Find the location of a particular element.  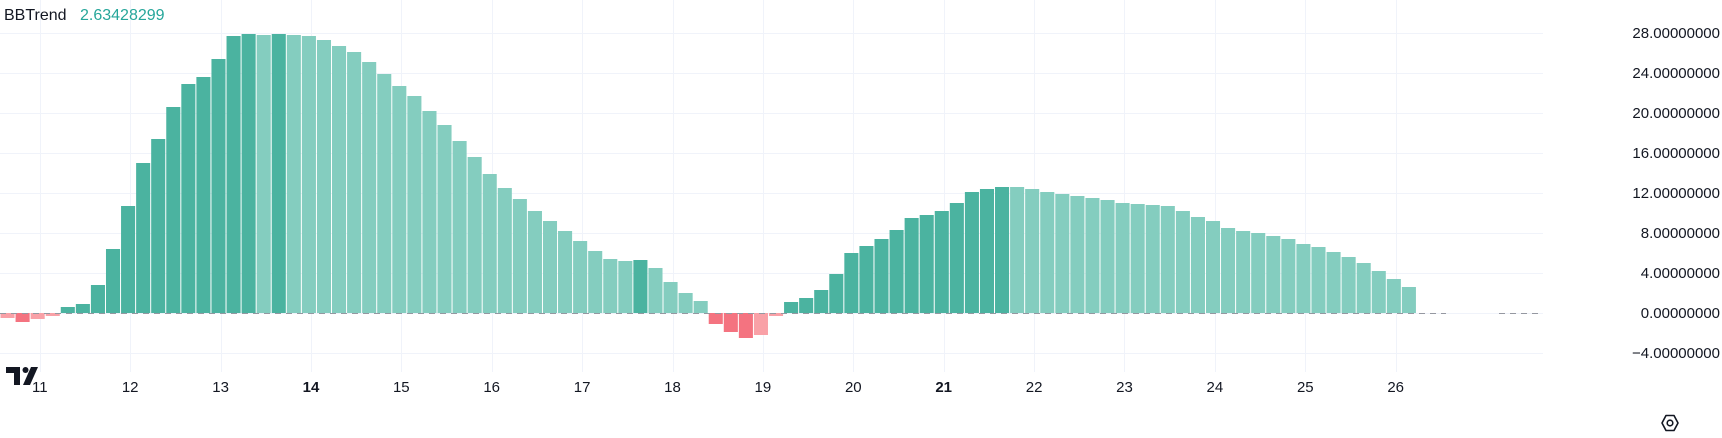

y-axis-label: 24.00000000 is located at coordinates (1676, 73).